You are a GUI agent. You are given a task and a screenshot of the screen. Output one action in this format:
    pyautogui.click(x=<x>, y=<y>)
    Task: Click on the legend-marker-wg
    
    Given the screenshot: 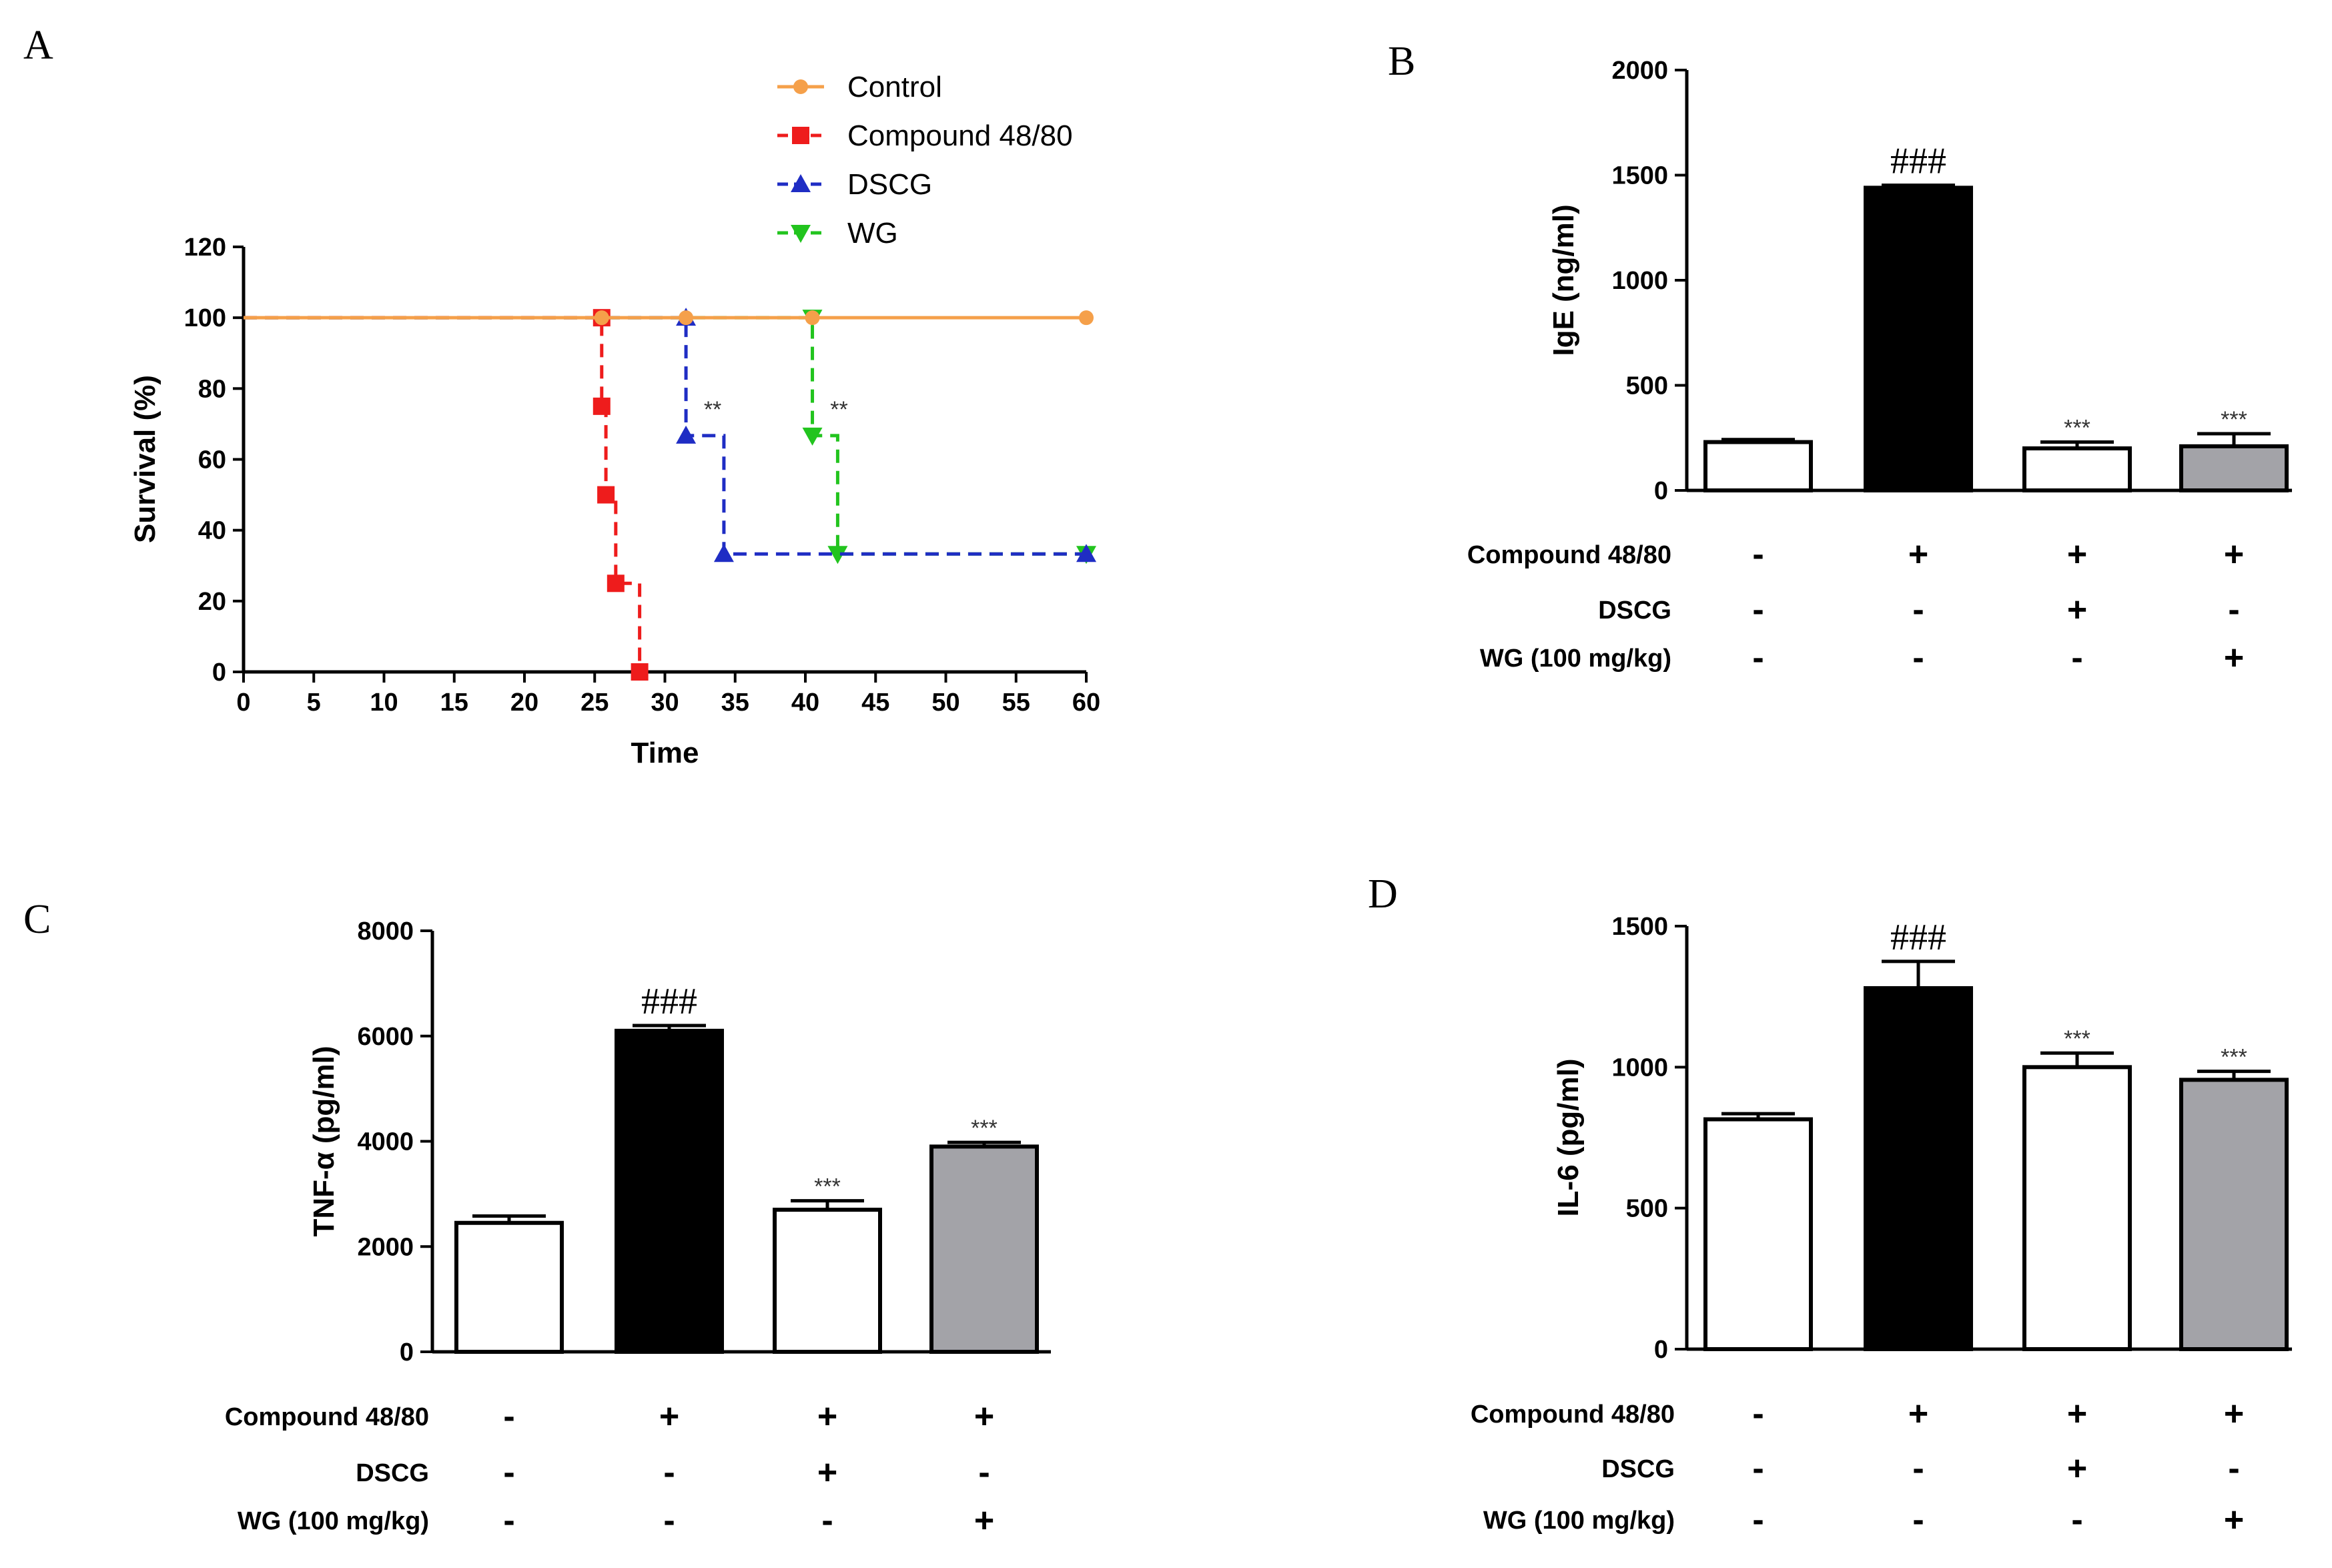 What is the action you would take?
    pyautogui.click(x=801, y=234)
    